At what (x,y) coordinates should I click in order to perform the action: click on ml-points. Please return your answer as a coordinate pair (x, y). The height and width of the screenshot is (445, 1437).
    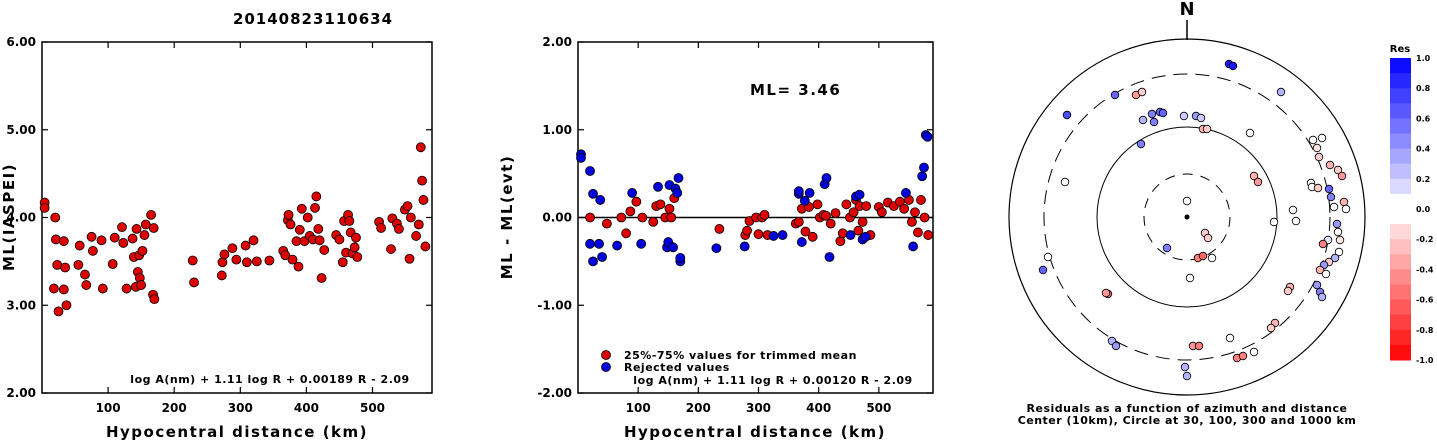
    Looking at the image, I should click on (235, 229).